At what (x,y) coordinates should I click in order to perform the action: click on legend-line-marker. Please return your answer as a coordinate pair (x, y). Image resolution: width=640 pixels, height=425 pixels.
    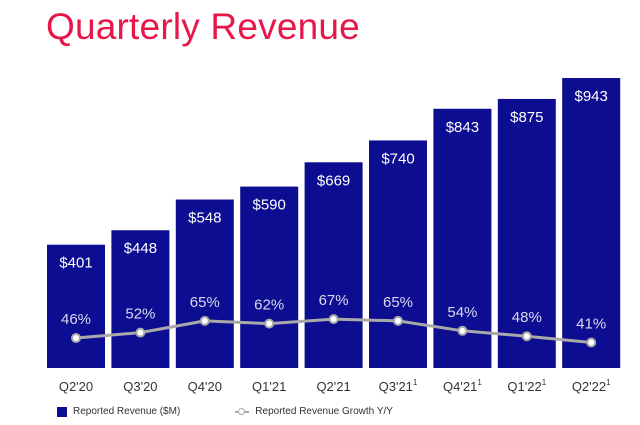
    Looking at the image, I should click on (242, 412).